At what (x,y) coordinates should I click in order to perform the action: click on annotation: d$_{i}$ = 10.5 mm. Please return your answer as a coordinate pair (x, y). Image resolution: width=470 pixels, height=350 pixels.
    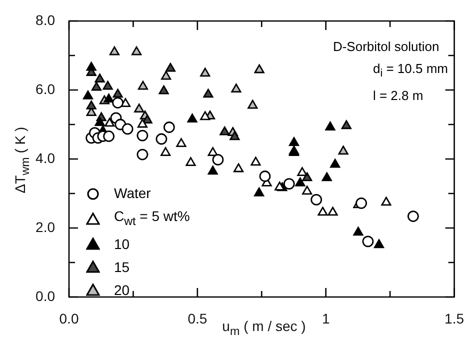
    Looking at the image, I should click on (410, 71).